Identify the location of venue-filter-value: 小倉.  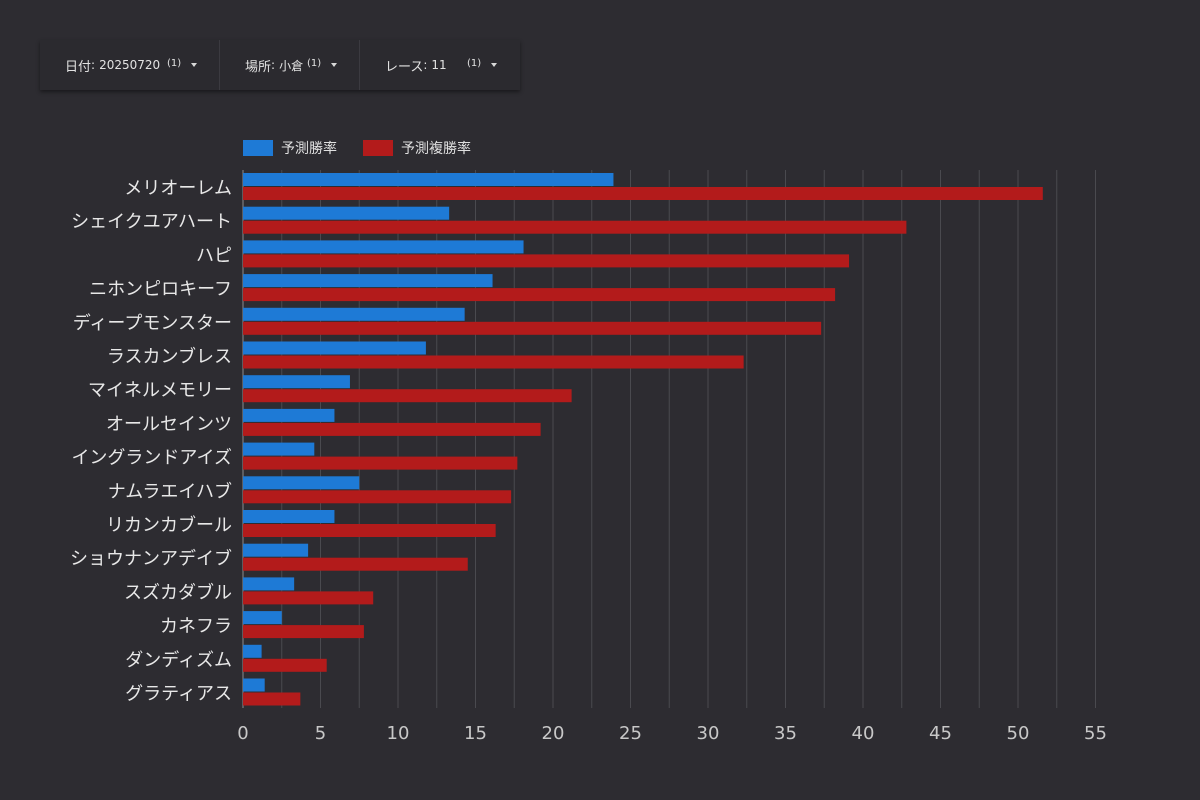
(291, 65).